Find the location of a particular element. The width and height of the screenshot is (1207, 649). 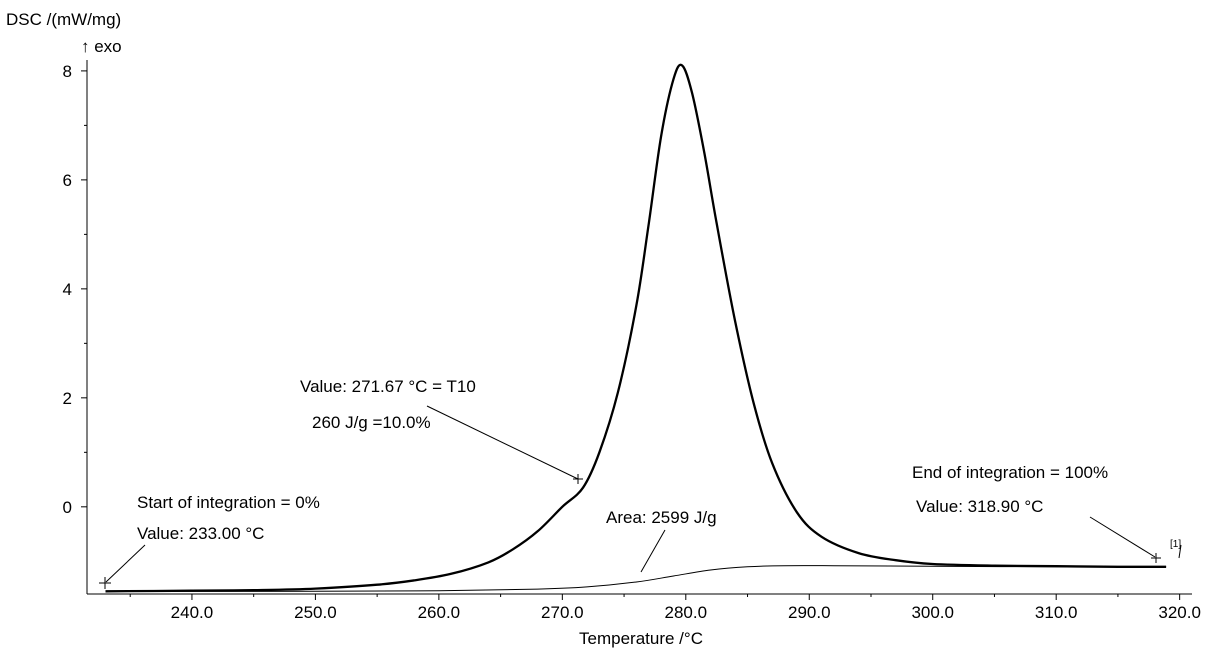

start-leader-line is located at coordinates (125, 563).